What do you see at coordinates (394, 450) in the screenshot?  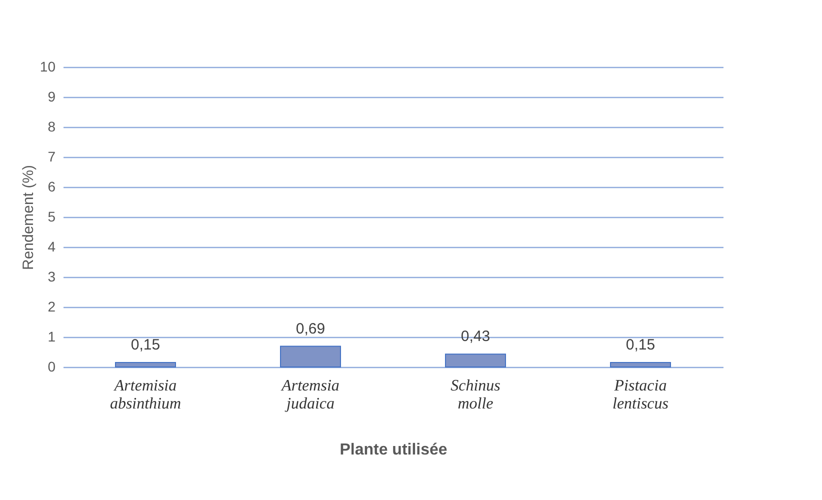 I see `x-axis-title: Plante utilisée` at bounding box center [394, 450].